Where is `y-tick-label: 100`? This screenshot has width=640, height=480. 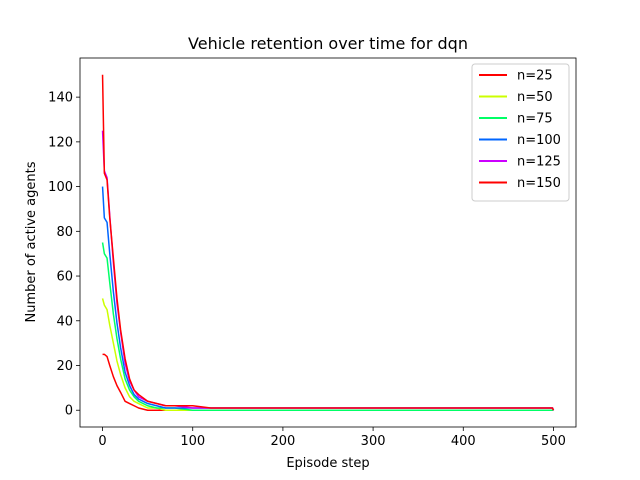 y-tick-label: 100 is located at coordinates (60, 187).